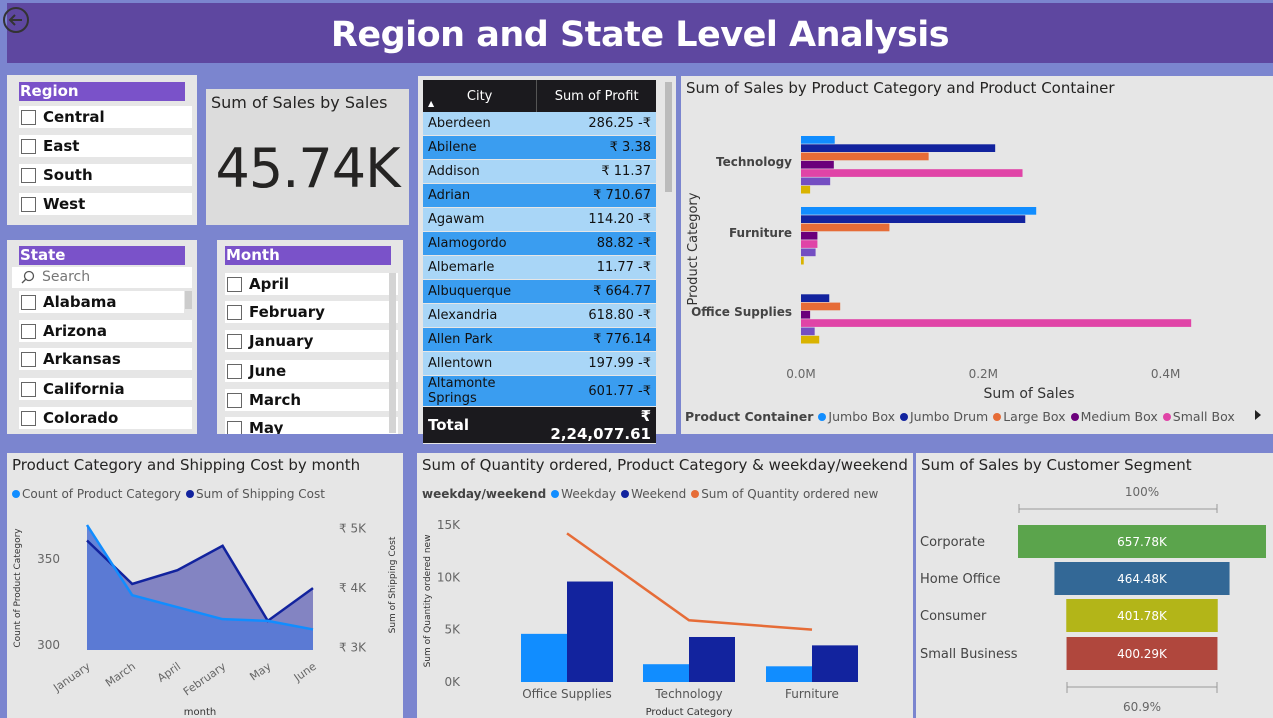 The image size is (1273, 718). Describe the element at coordinates (596, 243) in the screenshot. I see `profit-cell: 88.82 -₹` at that location.